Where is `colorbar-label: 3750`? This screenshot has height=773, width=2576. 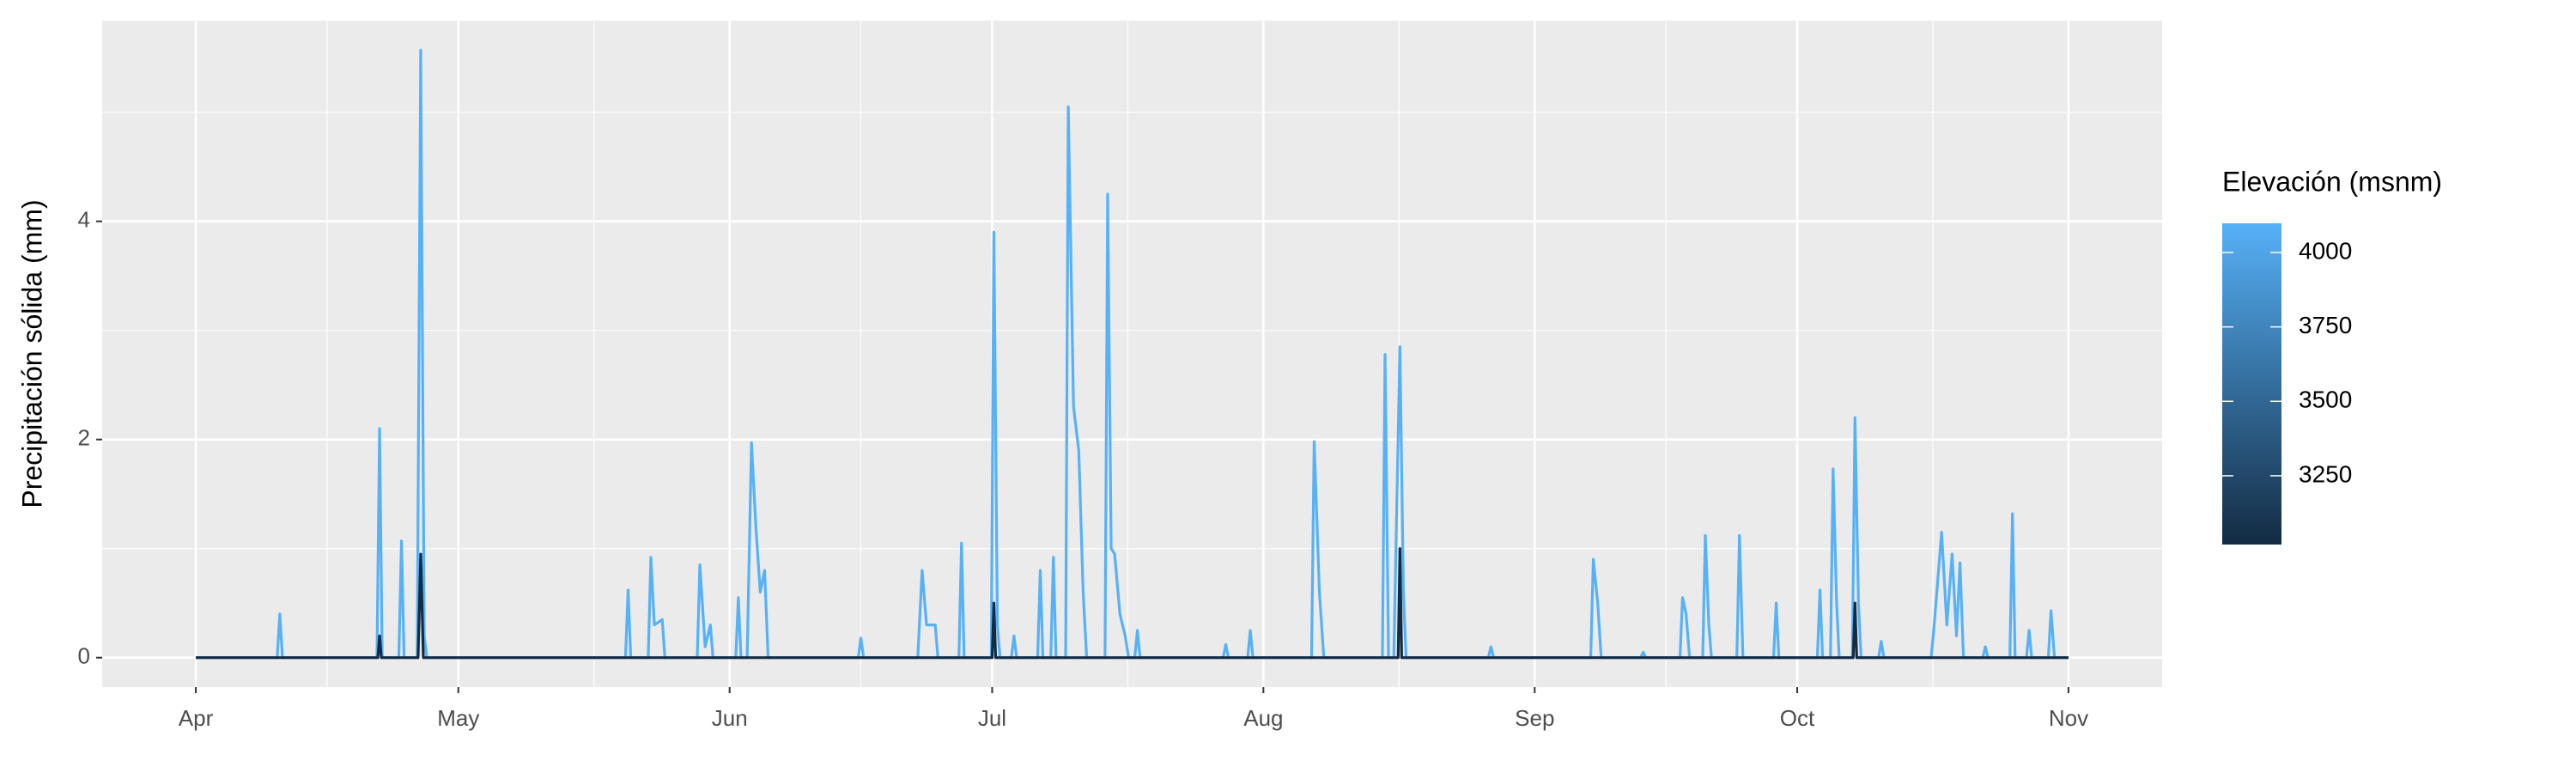 colorbar-label: 3750 is located at coordinates (2325, 325).